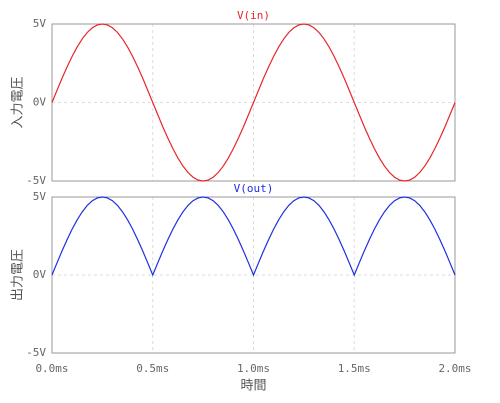 Image resolution: width=500 pixels, height=403 pixels. I want to click on y-axis-label: 入力電圧, so click(18, 102).